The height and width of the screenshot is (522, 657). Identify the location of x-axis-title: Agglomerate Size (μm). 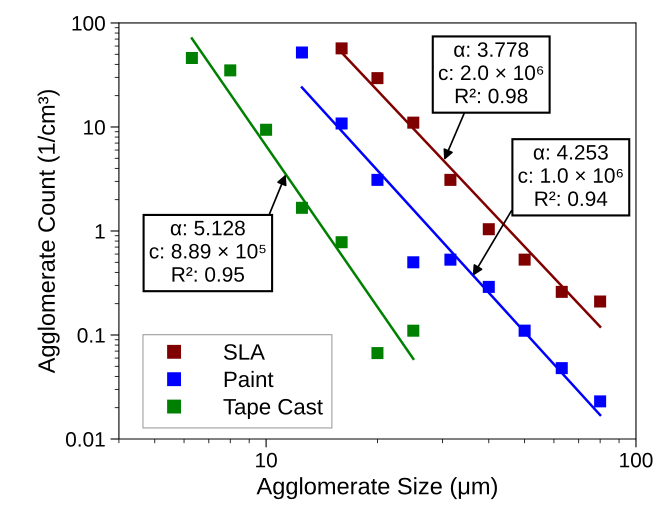
(376, 488).